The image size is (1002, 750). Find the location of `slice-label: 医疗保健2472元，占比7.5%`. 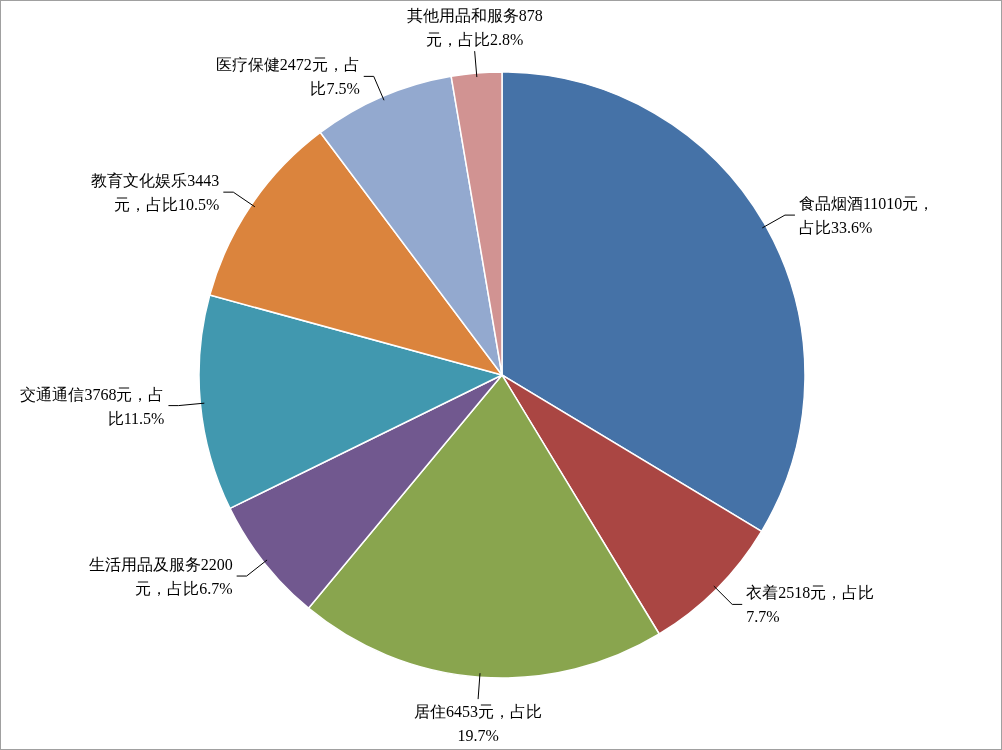

slice-label: 医疗保健2472元，占比7.5% is located at coordinates (287, 77).